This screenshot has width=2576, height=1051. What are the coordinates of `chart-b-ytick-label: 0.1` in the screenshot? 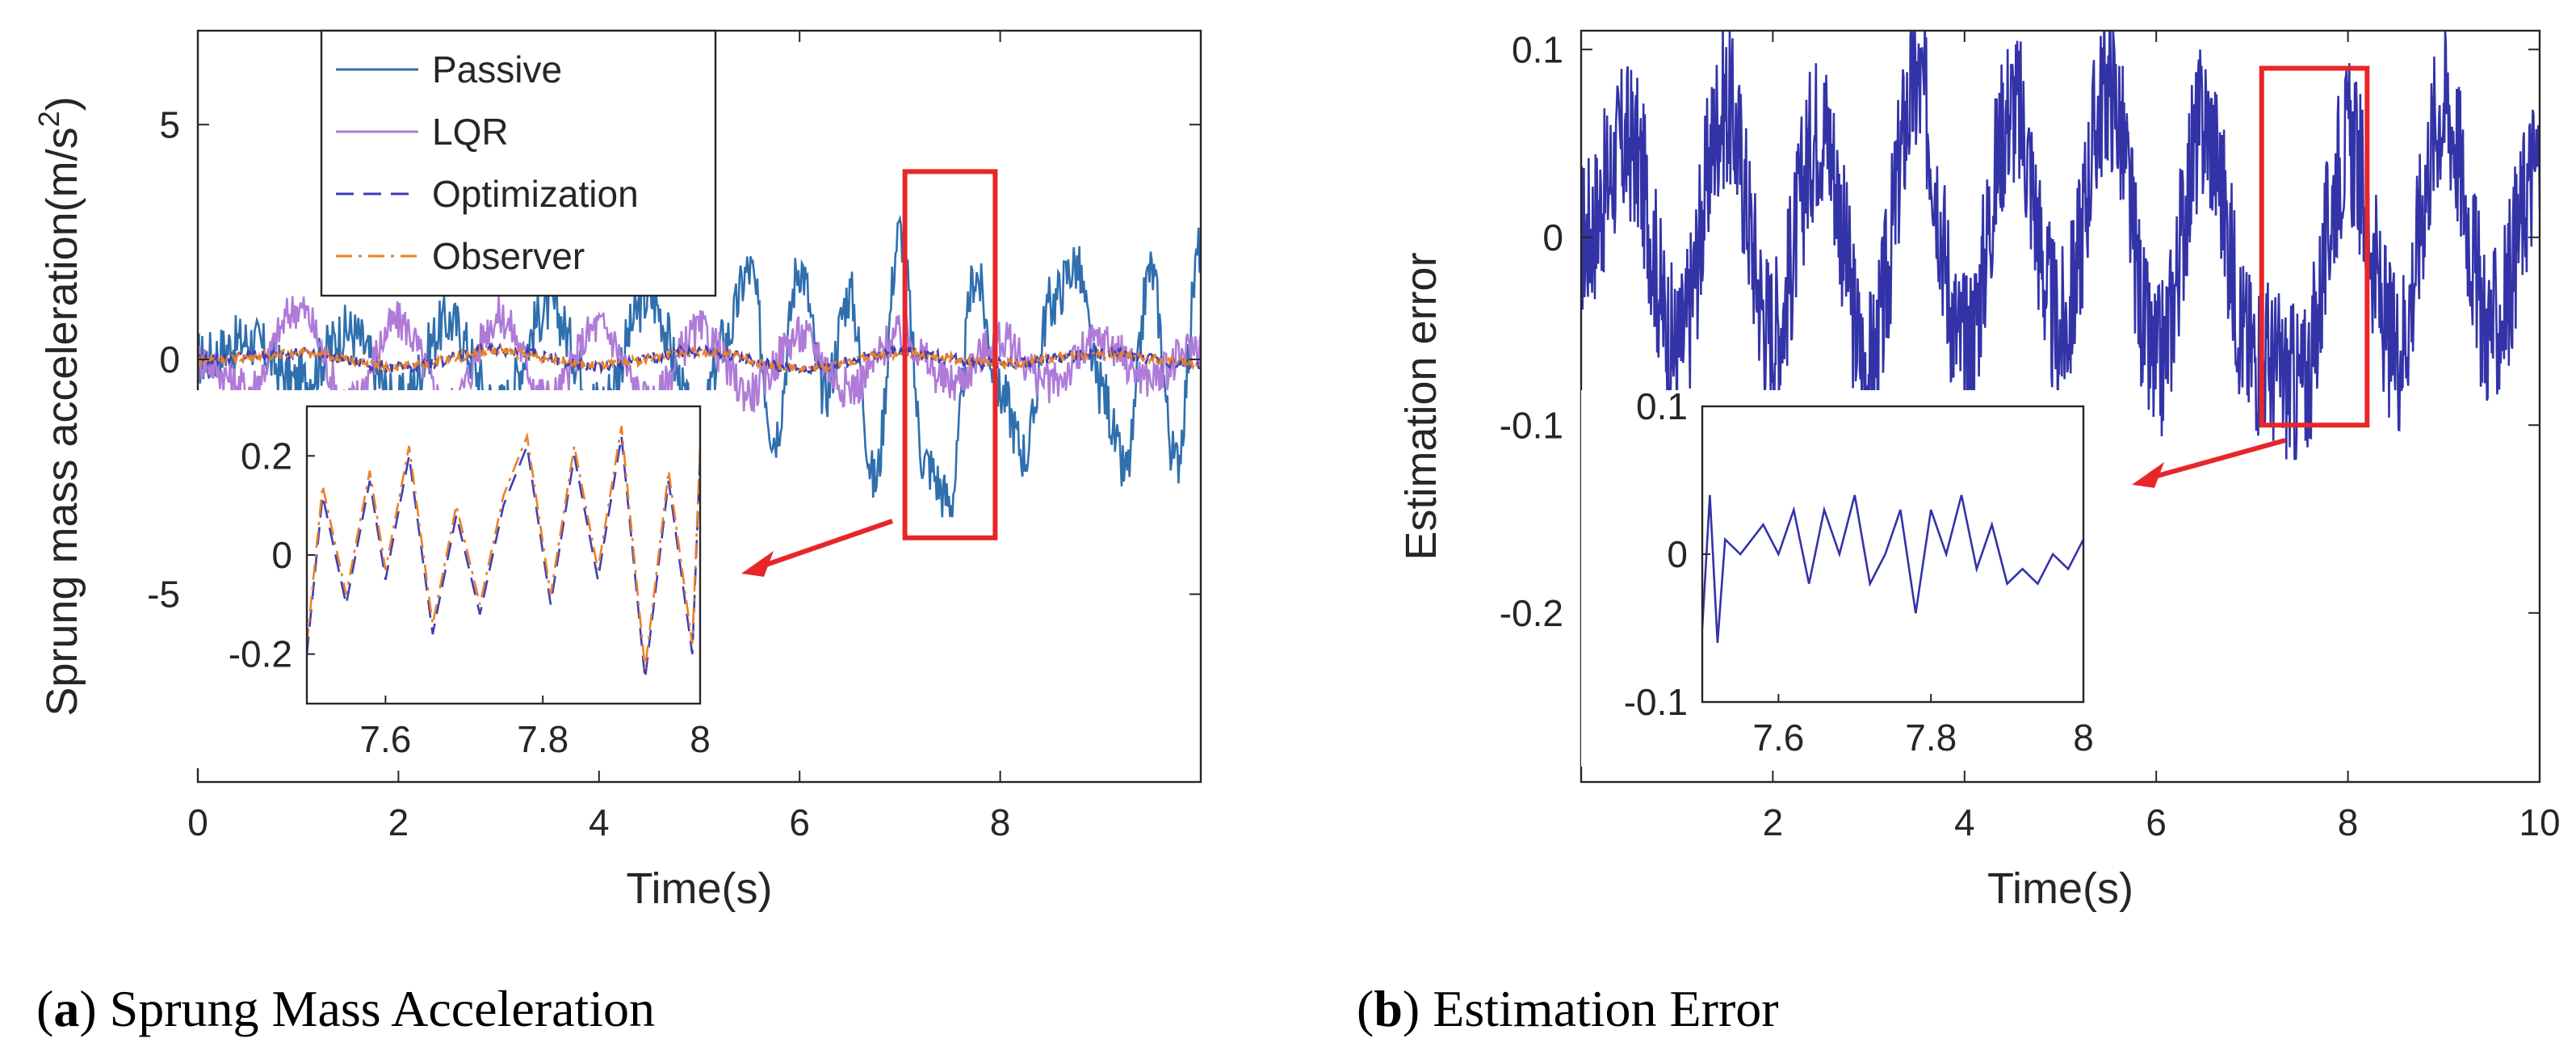 It's located at (1537, 49).